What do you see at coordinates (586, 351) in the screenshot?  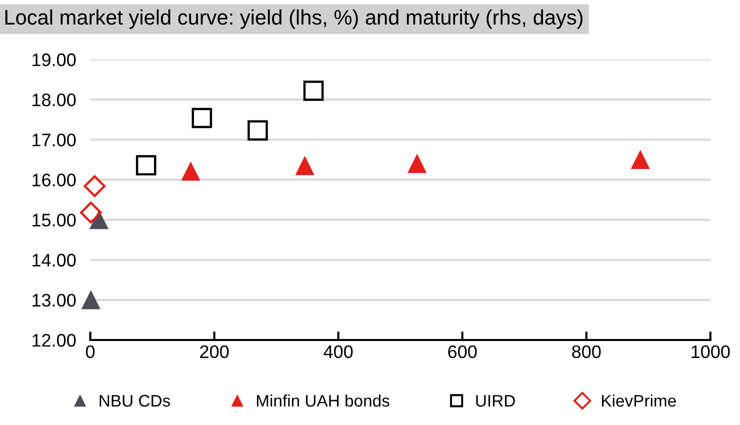 I see `x-tick-label: 800` at bounding box center [586, 351].